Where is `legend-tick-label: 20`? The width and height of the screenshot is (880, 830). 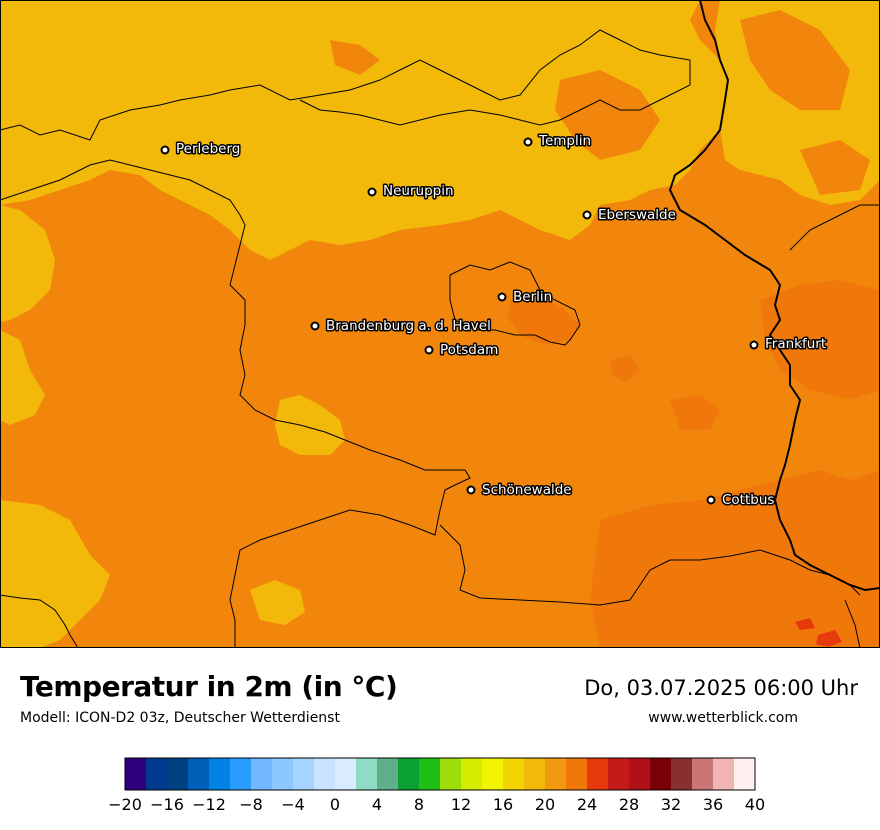 legend-tick-label: 20 is located at coordinates (545, 804).